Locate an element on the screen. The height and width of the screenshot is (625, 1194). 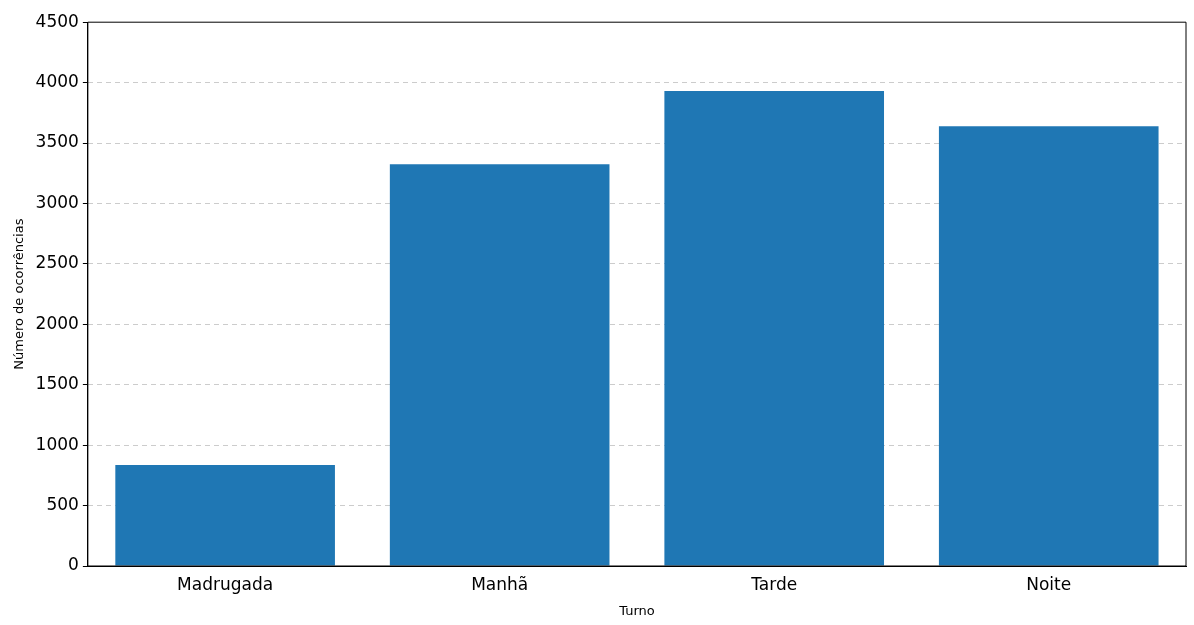
y-tick-label: 2000 is located at coordinates (57, 322).